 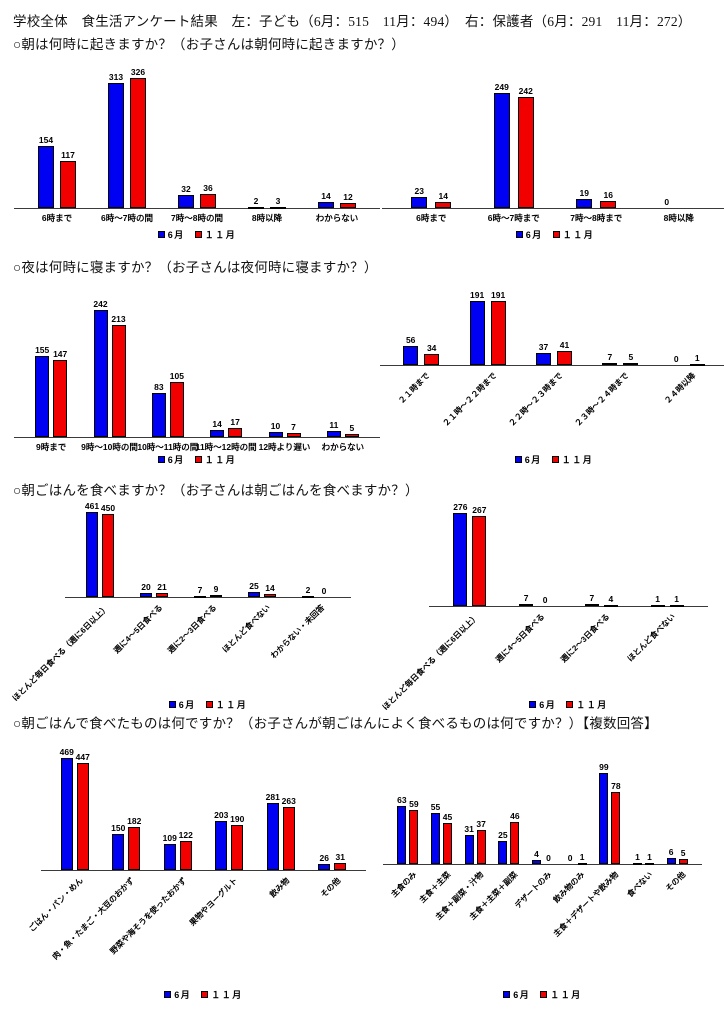 What do you see at coordinates (604, 766) in the screenshot?
I see `june-value-label: 99` at bounding box center [604, 766].